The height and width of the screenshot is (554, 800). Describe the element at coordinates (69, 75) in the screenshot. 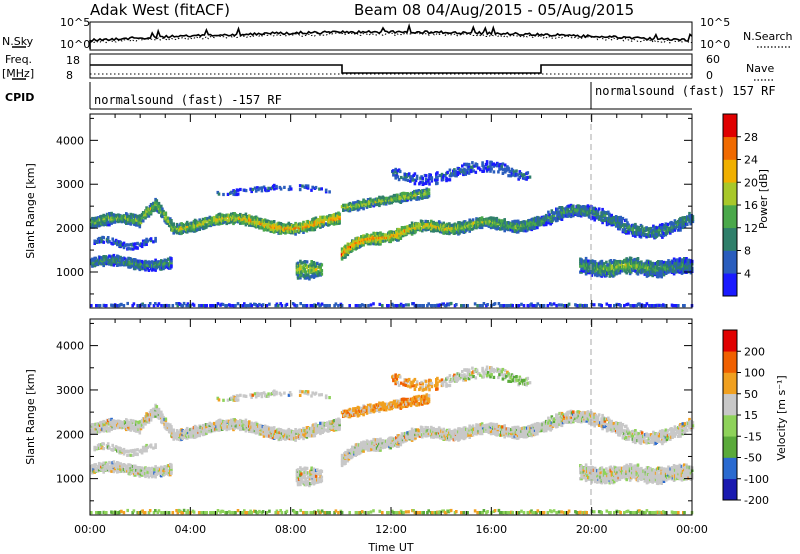

I see `freq-tick-bottom: 8` at that location.